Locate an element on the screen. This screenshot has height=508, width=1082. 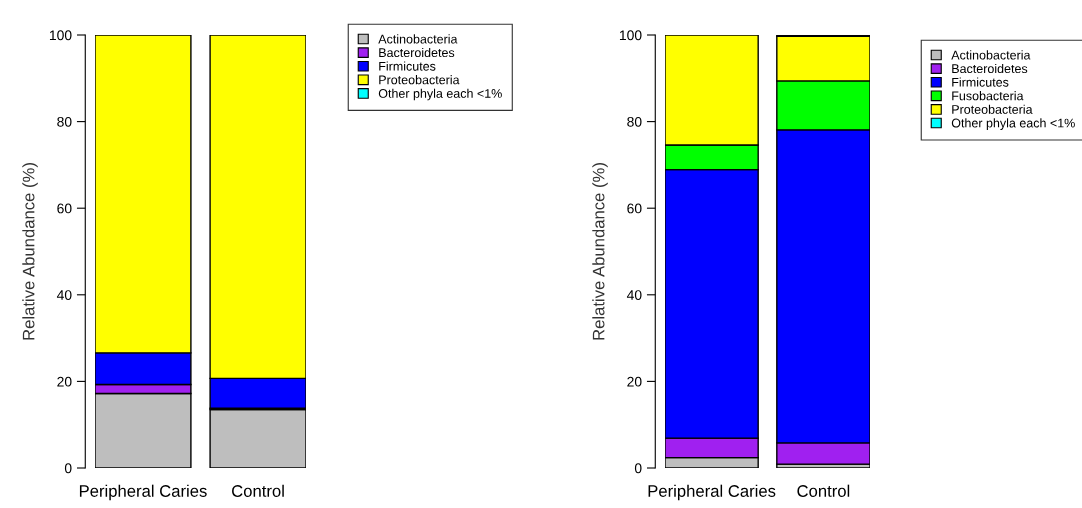
legend-label: Fusobacteria is located at coordinates (988, 96).